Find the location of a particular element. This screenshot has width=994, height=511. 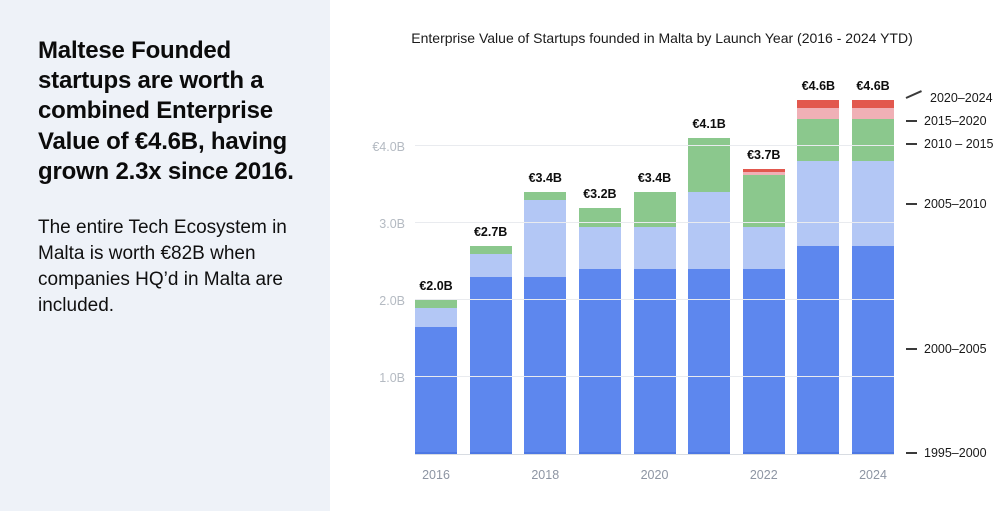

y-axis-tick-label: 3.0B is located at coordinates (392, 224).